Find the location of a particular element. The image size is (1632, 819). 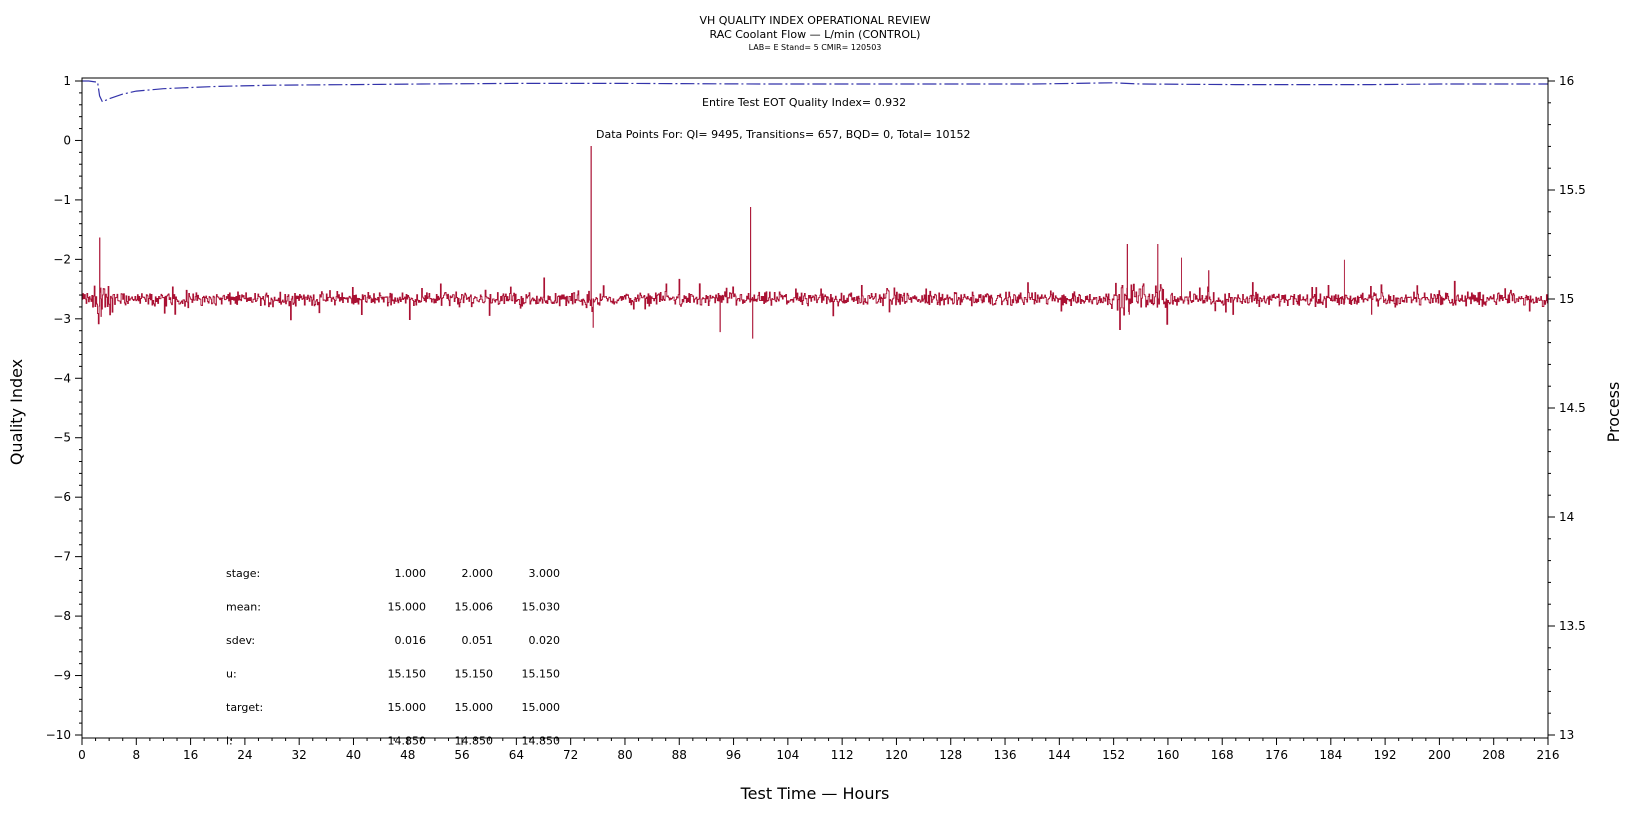

y2-tick-label: 13.5 is located at coordinates (1572, 626).